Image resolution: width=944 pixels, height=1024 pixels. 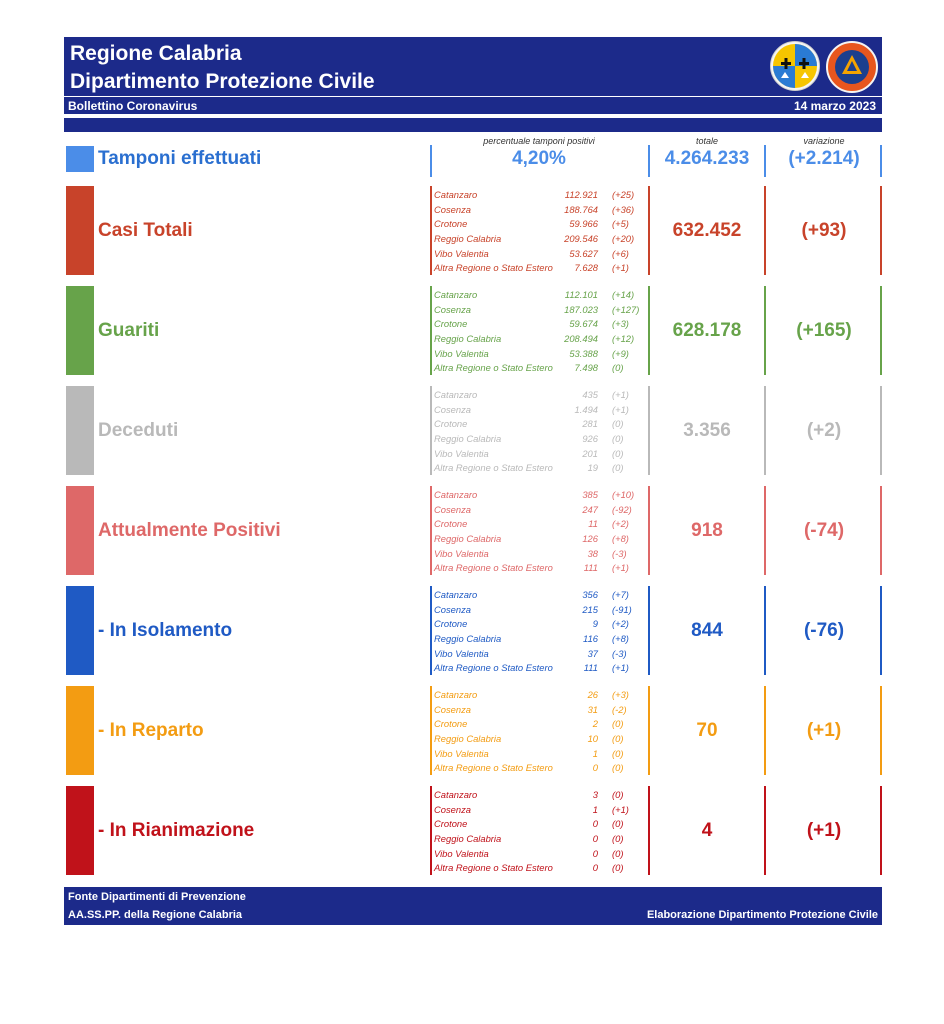 What do you see at coordinates (620, 594) in the screenshot?
I see `province-delta: (+7)` at bounding box center [620, 594].